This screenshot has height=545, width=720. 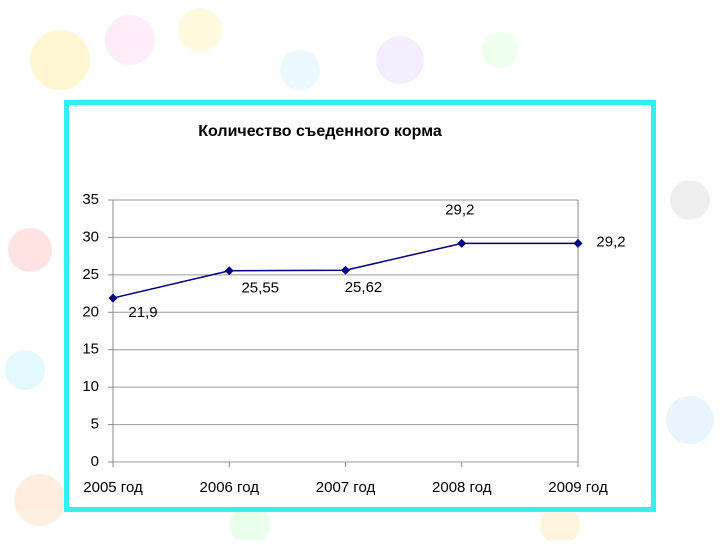 What do you see at coordinates (90, 386) in the screenshot?
I see `y-tick-label: 10` at bounding box center [90, 386].